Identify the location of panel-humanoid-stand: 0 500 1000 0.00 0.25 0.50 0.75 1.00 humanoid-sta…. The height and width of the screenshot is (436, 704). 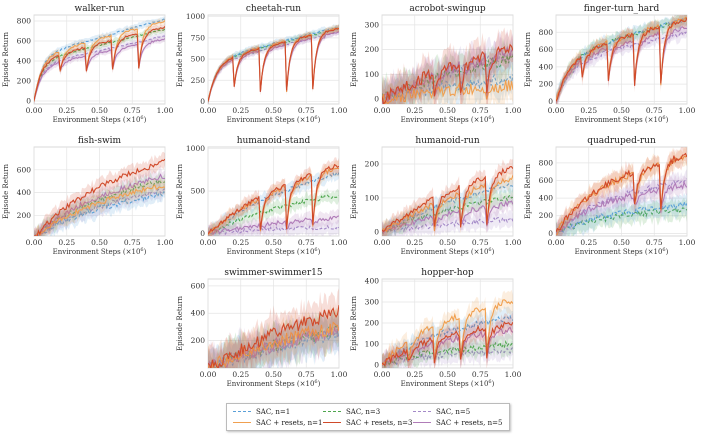
(262, 196).